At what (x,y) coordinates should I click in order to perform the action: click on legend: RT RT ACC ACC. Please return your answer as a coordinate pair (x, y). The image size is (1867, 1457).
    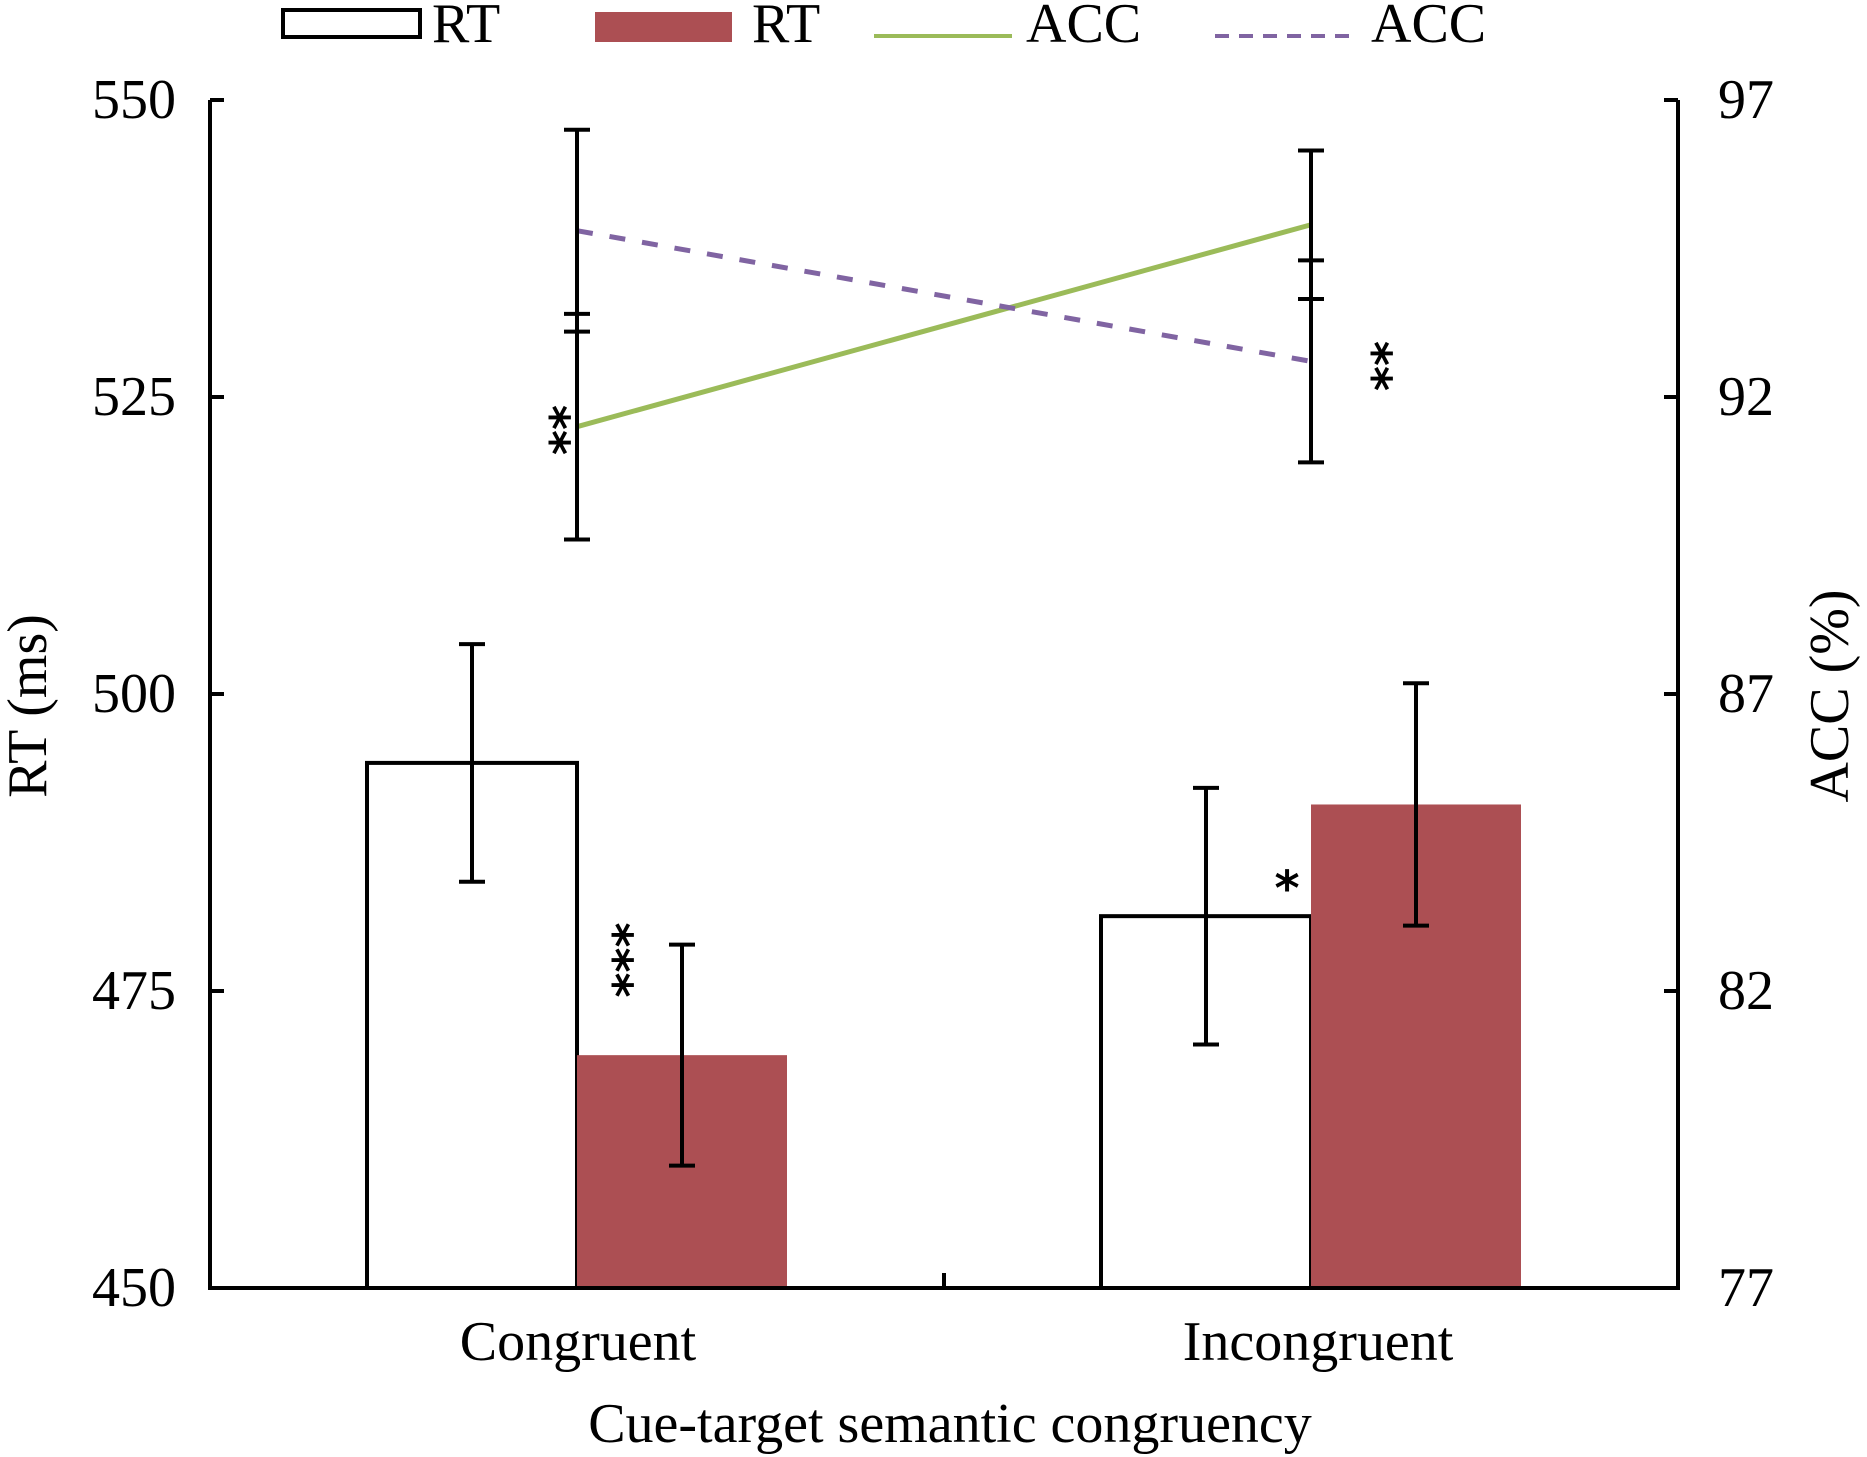
    Looking at the image, I should click on (883, 27).